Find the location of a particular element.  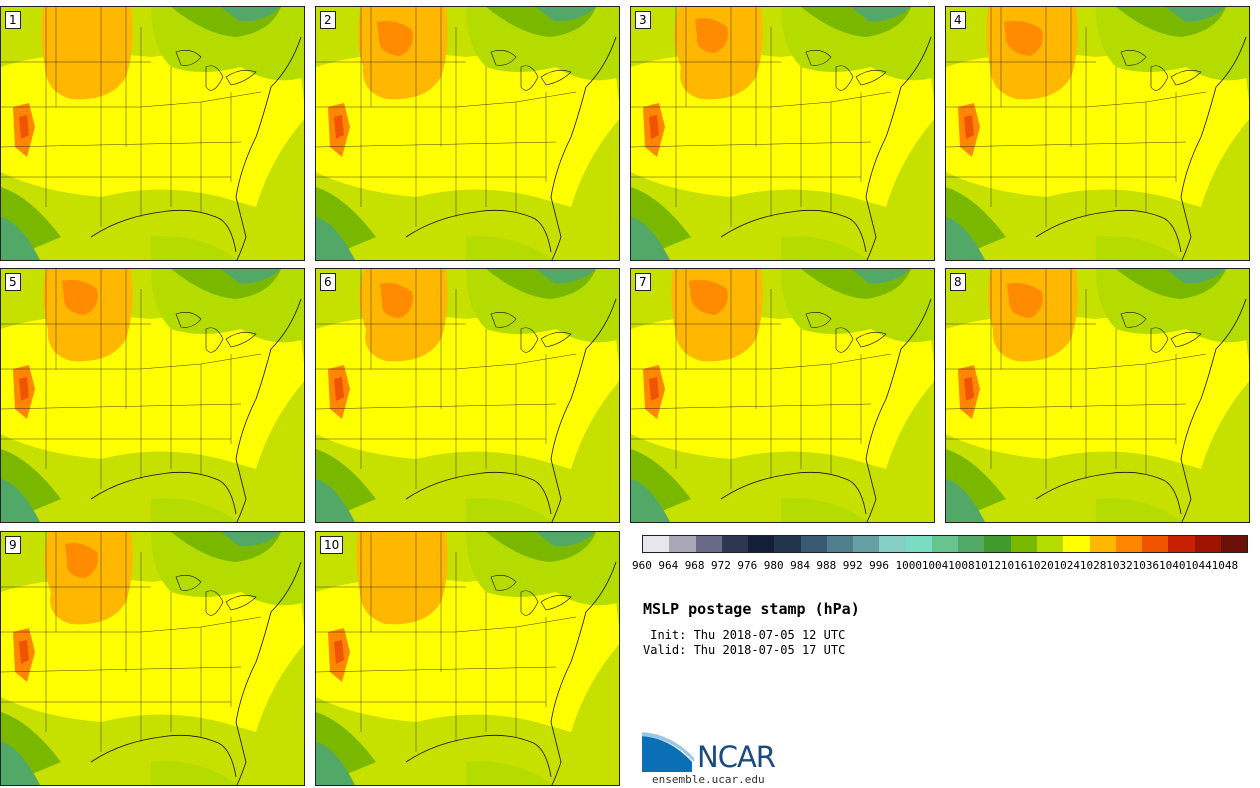

colorbar-label: 1048 is located at coordinates (1225, 565).